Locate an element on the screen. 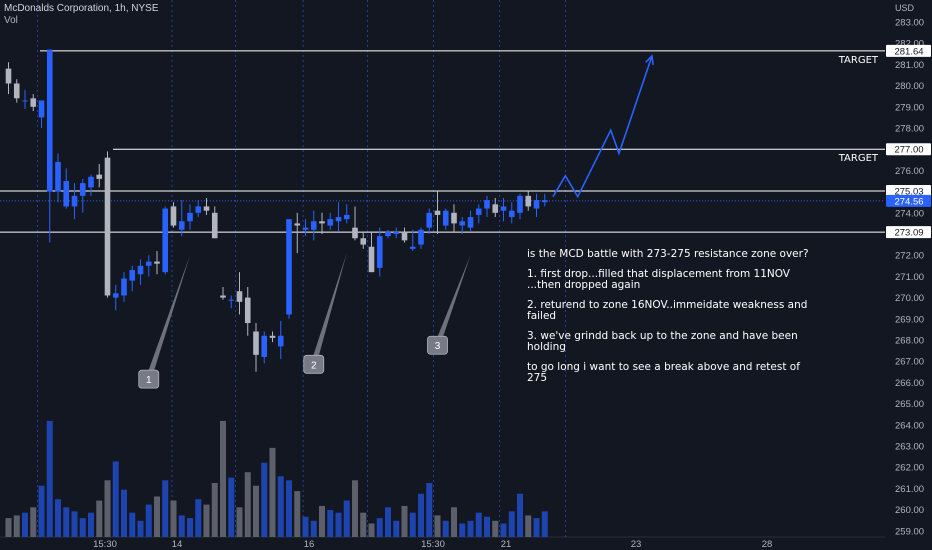 This screenshot has height=550, width=932. y-tick-label: 261.00 is located at coordinates (909, 489).